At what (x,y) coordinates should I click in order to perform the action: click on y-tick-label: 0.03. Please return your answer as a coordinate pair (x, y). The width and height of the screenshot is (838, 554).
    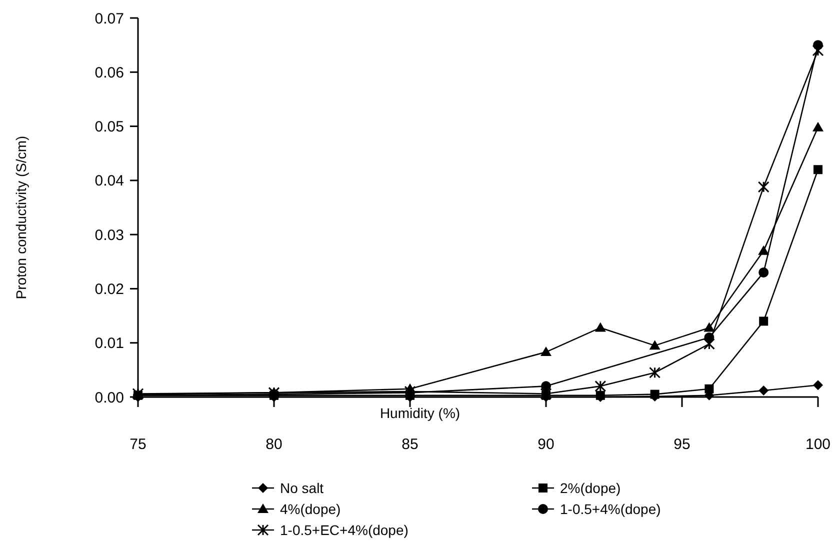
    Looking at the image, I should click on (109, 235).